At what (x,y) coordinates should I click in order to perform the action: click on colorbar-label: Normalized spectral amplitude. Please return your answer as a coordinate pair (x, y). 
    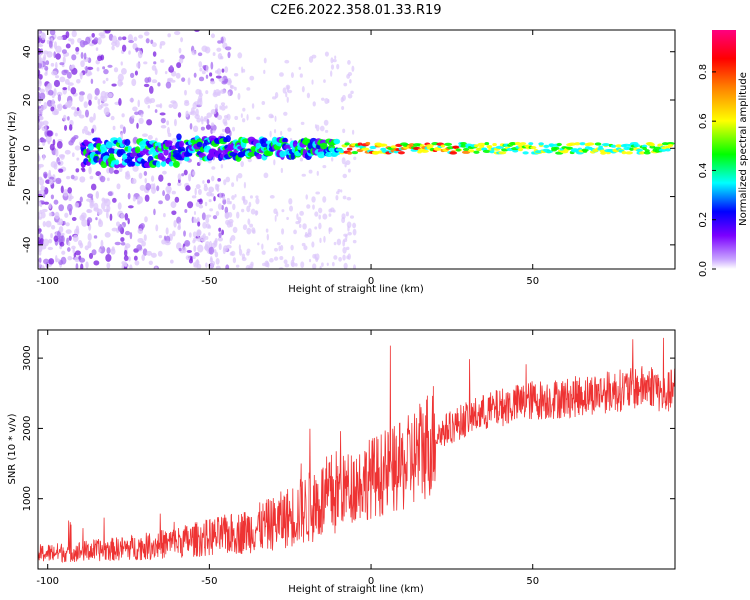
    Looking at the image, I should click on (743, 149).